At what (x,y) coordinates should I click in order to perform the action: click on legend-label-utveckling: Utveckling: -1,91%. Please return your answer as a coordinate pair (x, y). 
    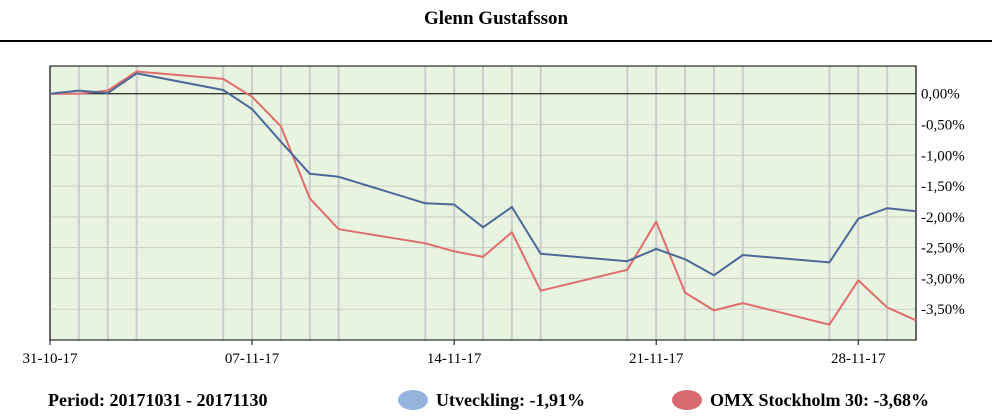
    Looking at the image, I should click on (510, 399).